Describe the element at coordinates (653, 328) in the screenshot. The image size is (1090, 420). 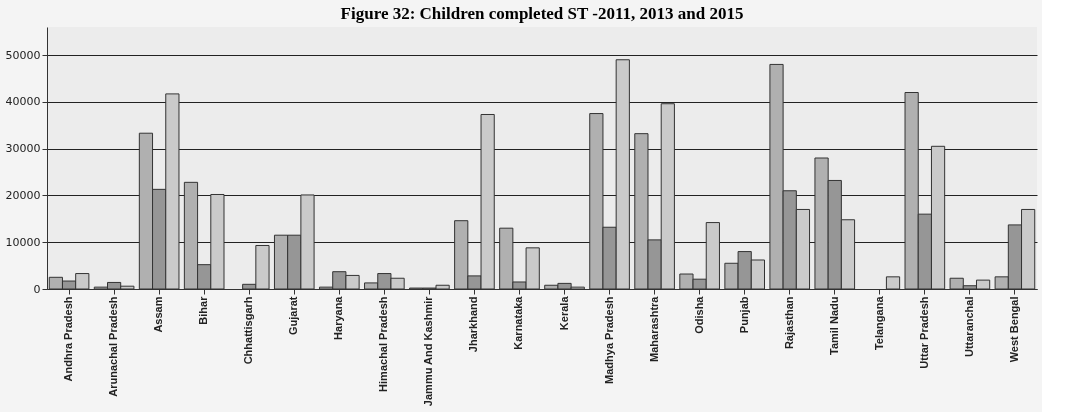
I see `x-tick-label: Maharashtra` at that location.